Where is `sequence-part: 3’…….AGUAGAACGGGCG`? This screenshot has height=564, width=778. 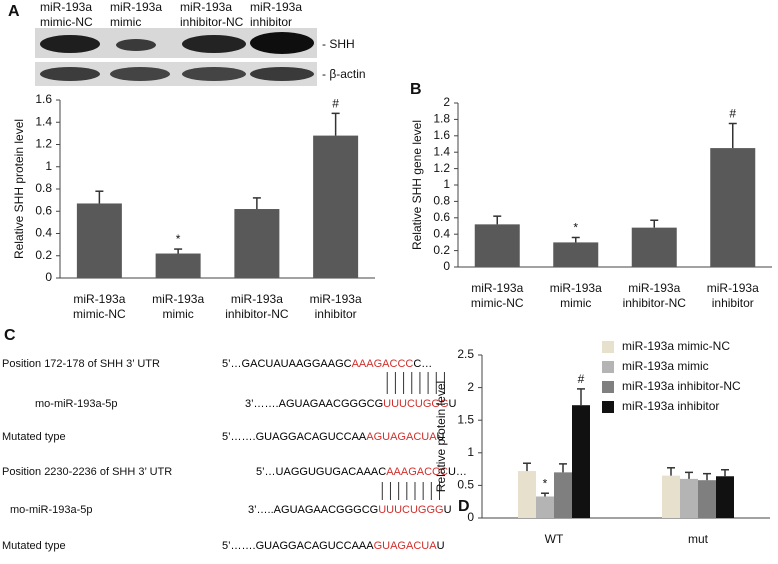 sequence-part: 3’…….AGUAGAACGGGCG is located at coordinates (314, 404).